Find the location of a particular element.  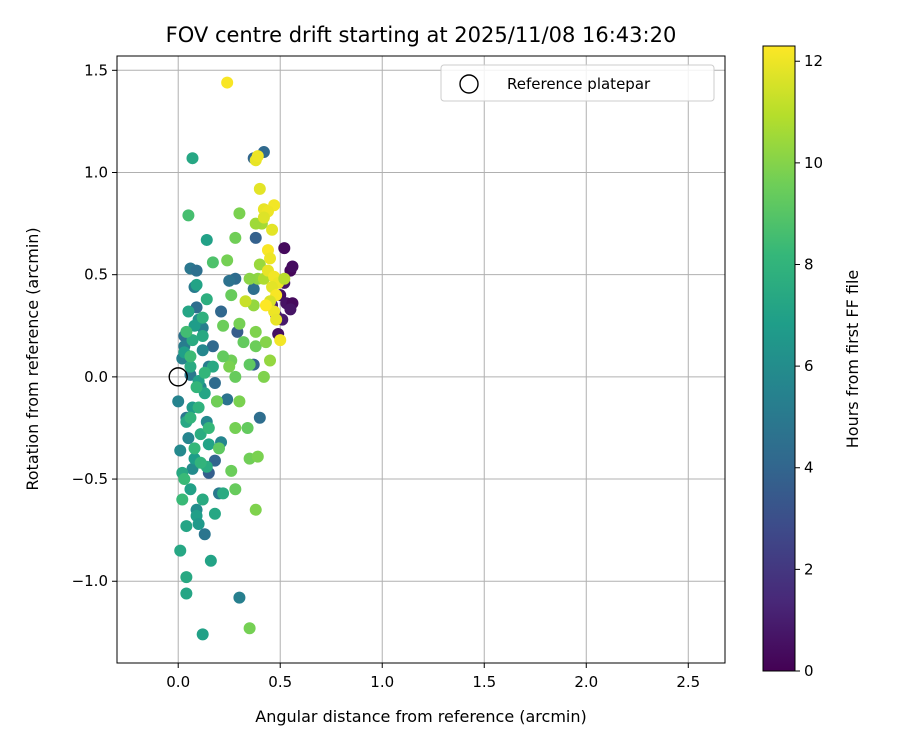

colorbar-gradient is located at coordinates (779, 358).